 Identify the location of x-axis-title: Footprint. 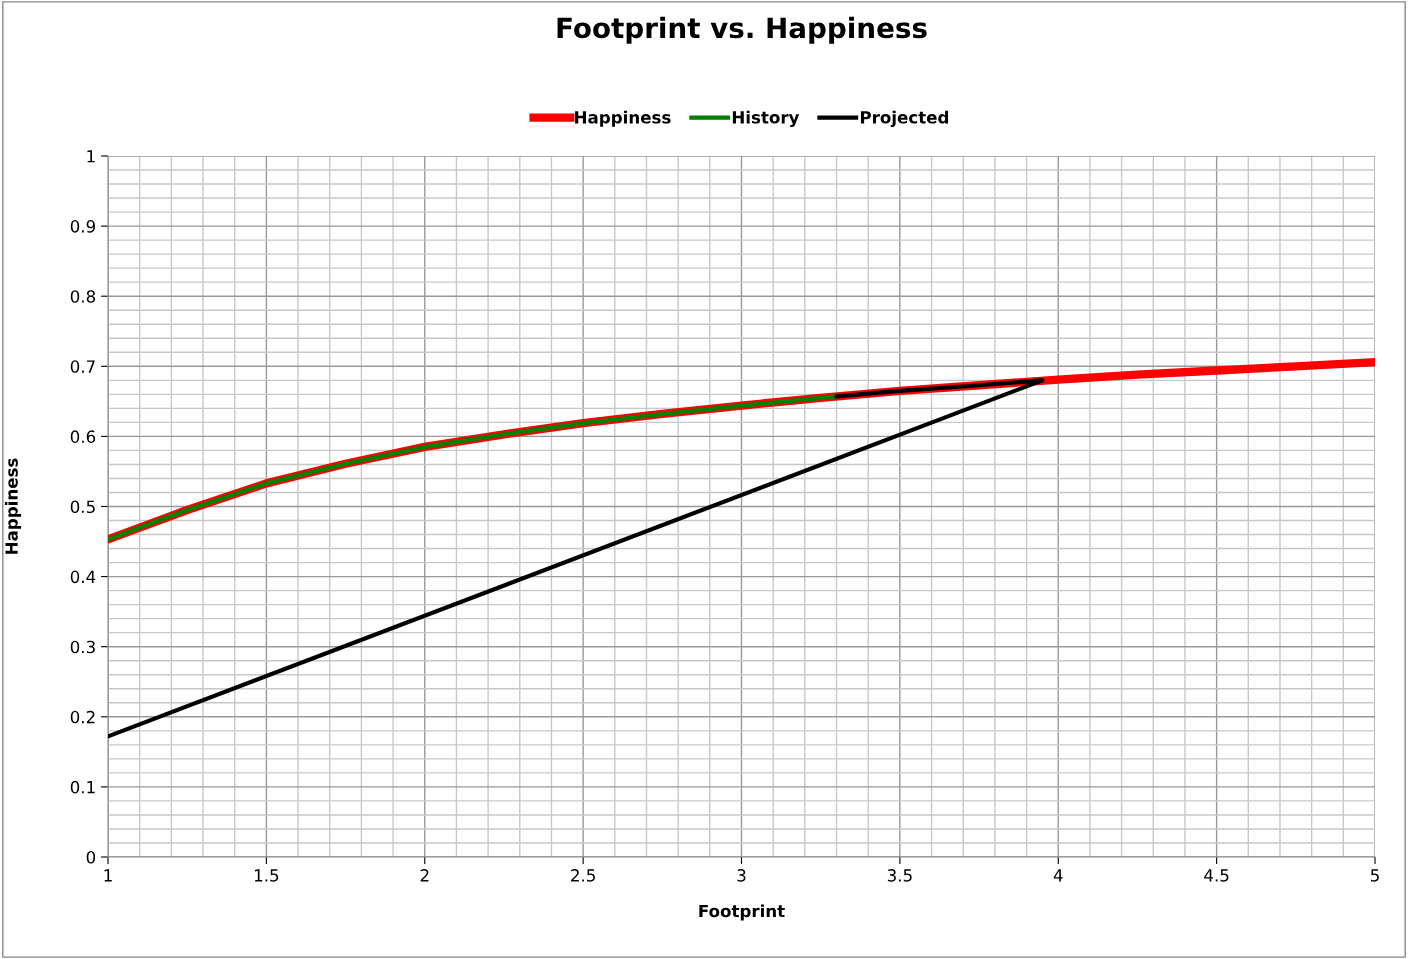
(742, 912).